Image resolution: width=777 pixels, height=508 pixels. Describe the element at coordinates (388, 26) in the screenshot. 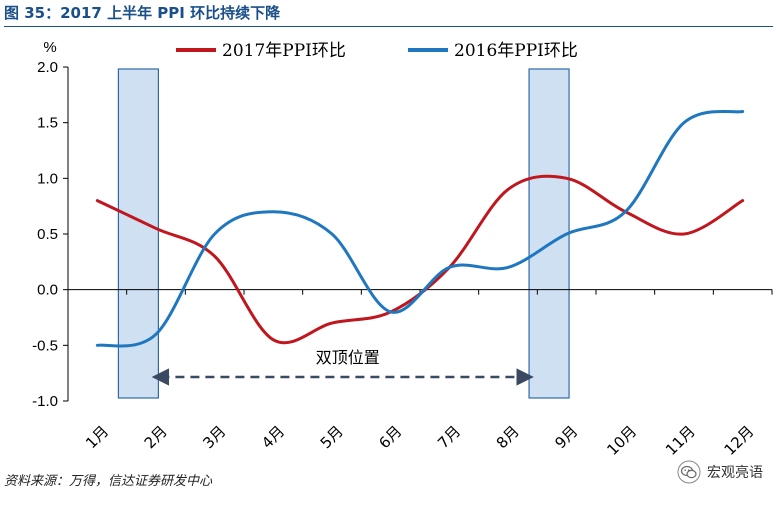

I see `title-divider` at that location.